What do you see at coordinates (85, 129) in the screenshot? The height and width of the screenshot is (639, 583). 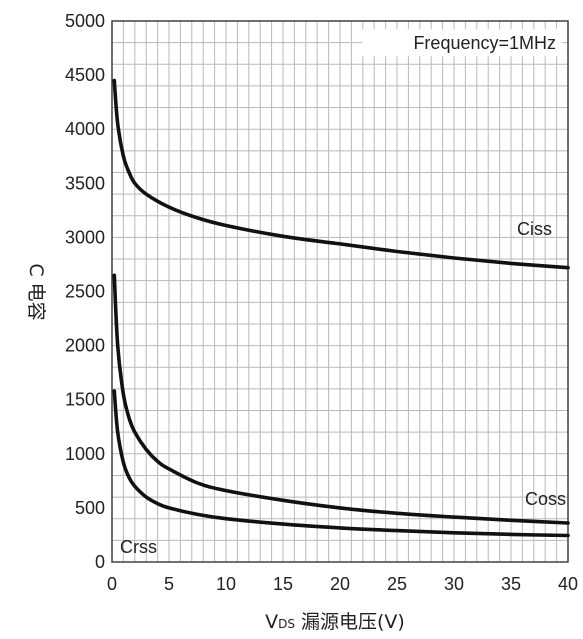 I see `y-tick-label: 4000` at bounding box center [85, 129].